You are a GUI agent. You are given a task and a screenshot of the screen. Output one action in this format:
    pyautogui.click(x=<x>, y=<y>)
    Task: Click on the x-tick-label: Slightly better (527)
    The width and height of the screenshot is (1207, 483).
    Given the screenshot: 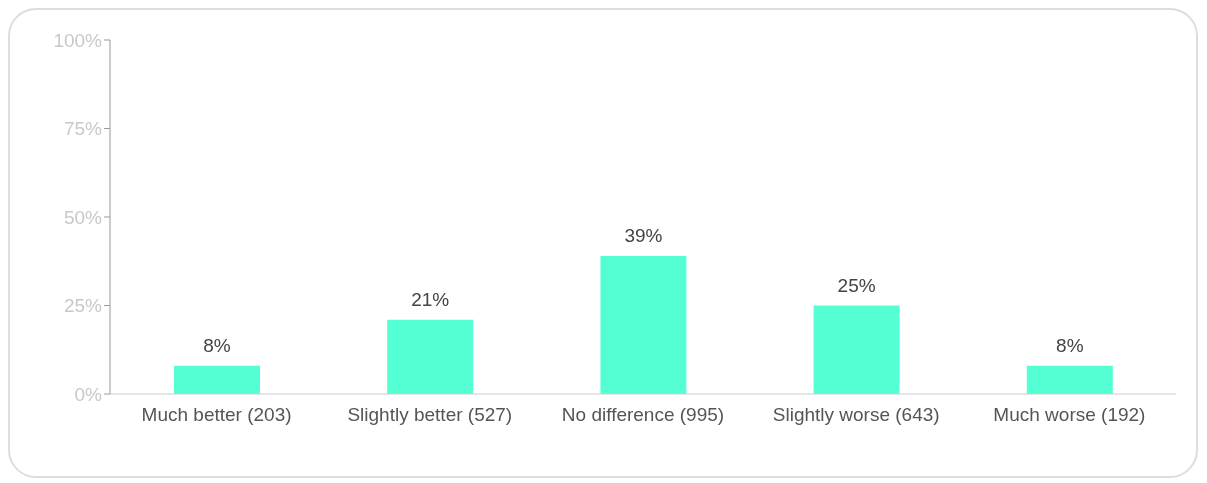 What is the action you would take?
    pyautogui.click(x=430, y=415)
    